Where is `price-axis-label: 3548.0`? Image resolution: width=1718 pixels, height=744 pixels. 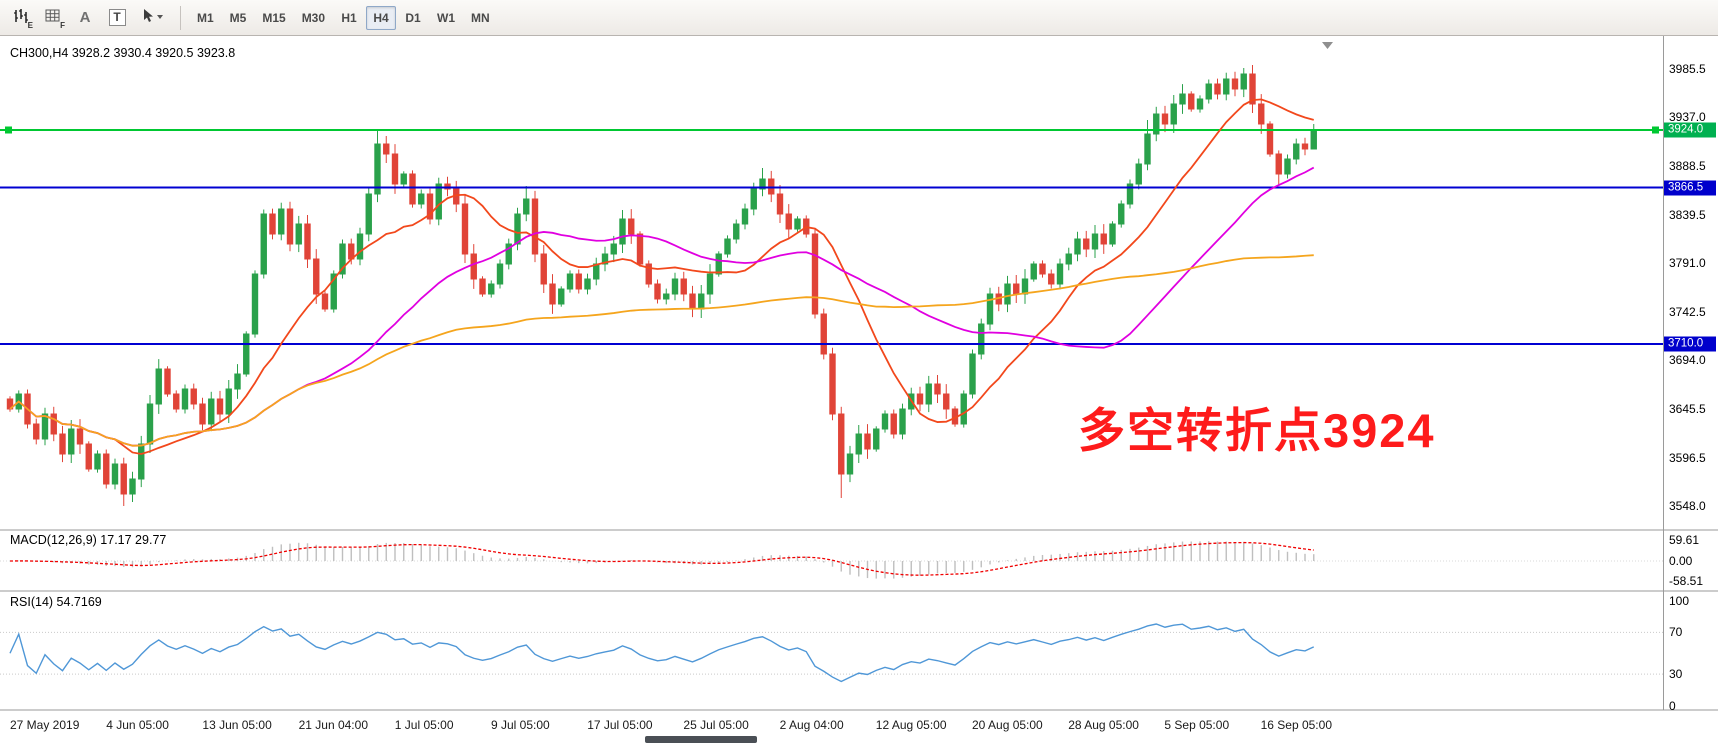
price-axis-label: 3548.0 is located at coordinates (1687, 506).